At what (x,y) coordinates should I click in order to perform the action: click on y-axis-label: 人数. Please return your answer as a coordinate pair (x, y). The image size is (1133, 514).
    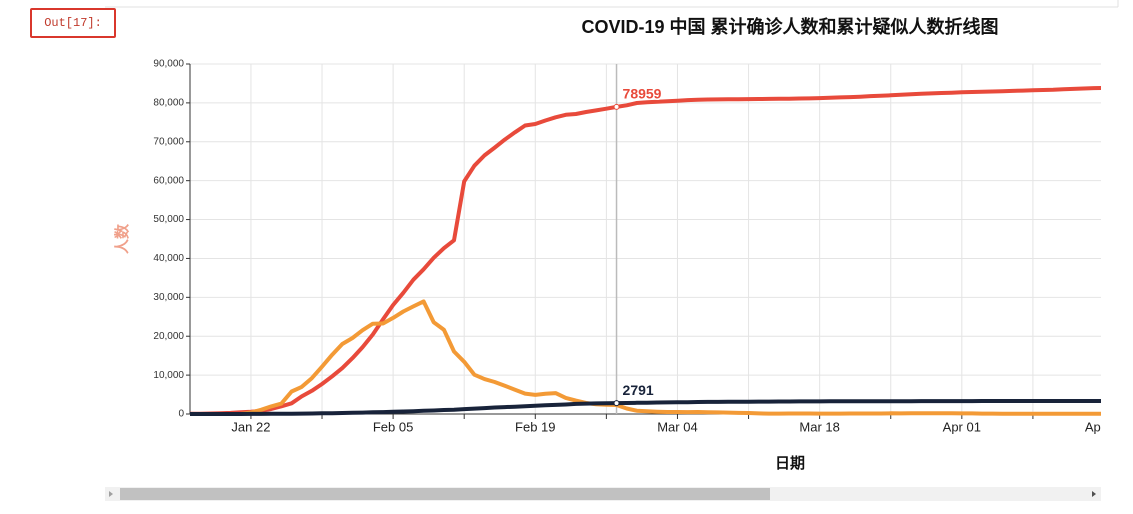
    Looking at the image, I should click on (122, 238).